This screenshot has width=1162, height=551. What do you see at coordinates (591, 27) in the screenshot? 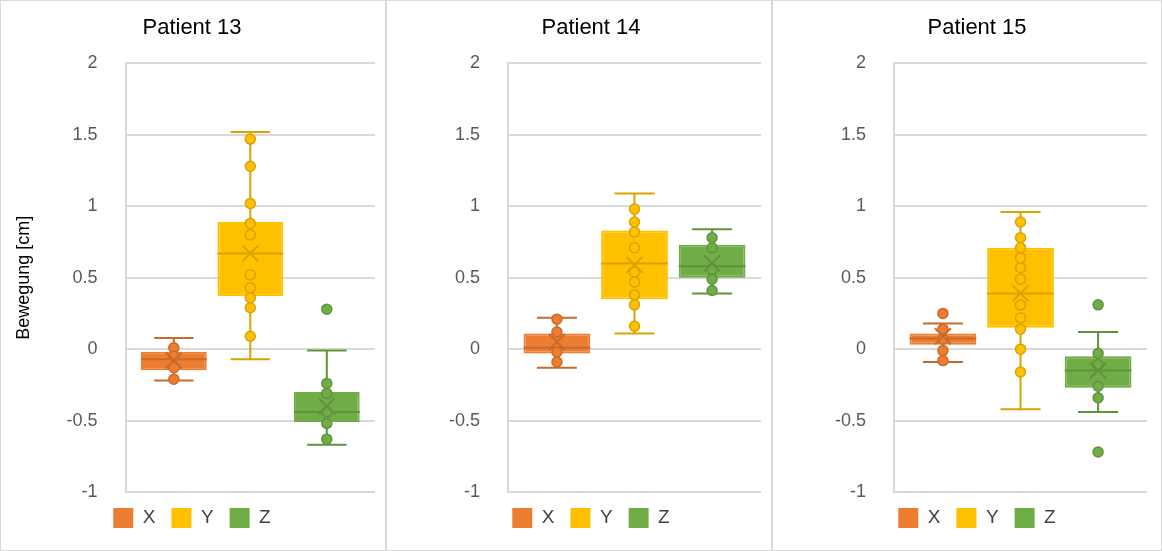
I see `chart-title: Patient 14` at bounding box center [591, 27].